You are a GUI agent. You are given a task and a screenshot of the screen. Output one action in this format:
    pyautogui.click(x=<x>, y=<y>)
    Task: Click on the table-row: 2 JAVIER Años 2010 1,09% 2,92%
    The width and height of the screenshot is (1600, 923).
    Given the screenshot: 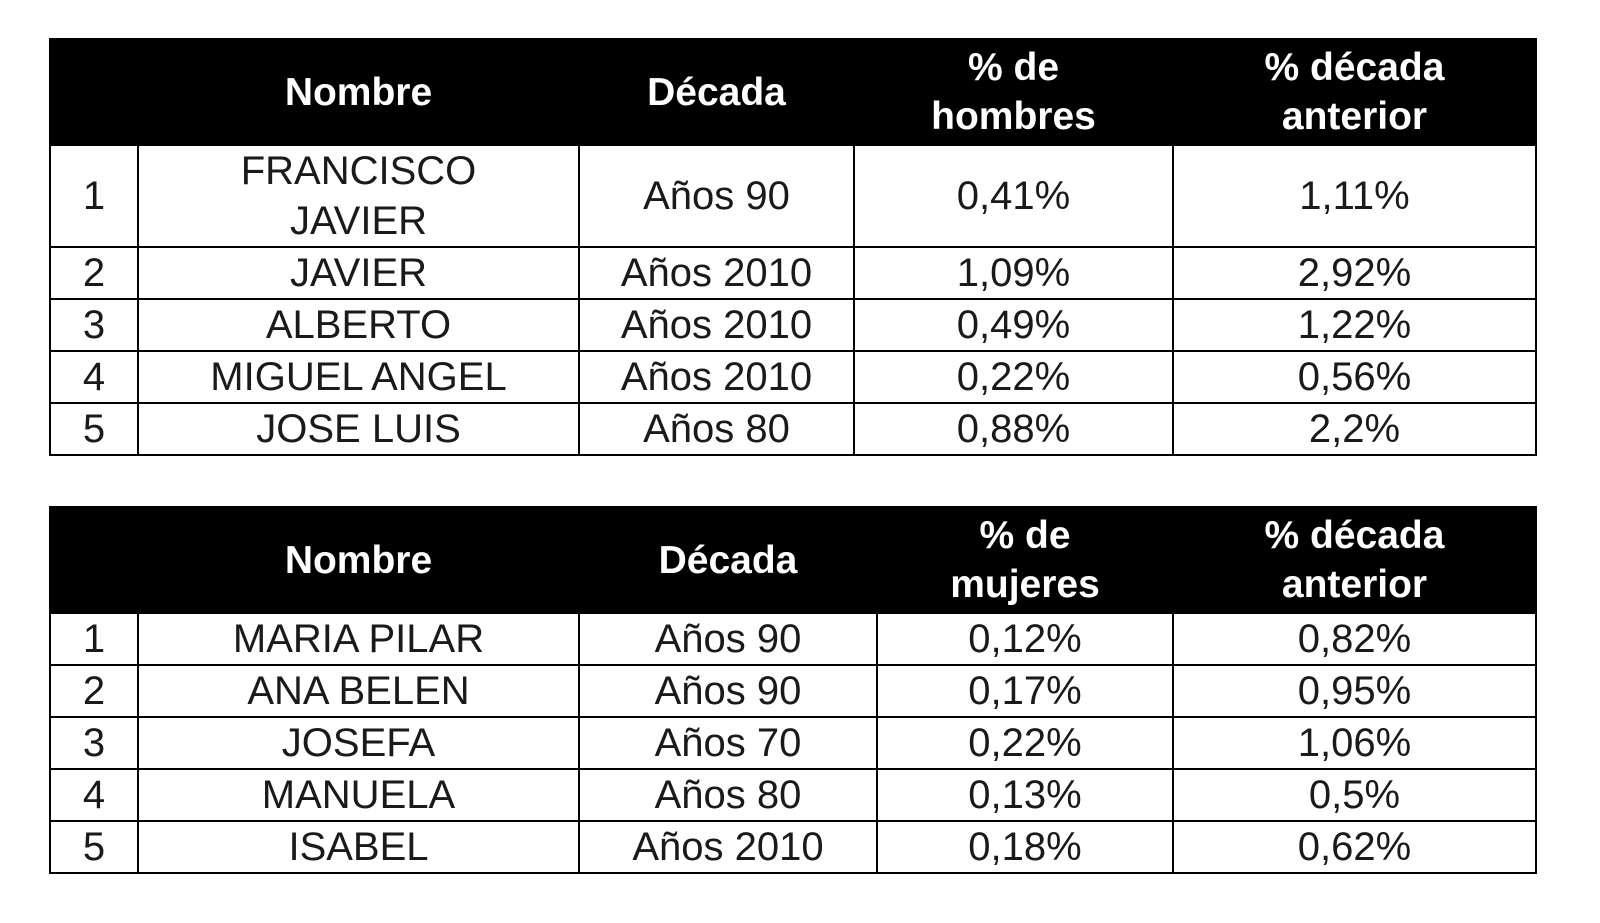 What is the action you would take?
    pyautogui.click(x=793, y=273)
    